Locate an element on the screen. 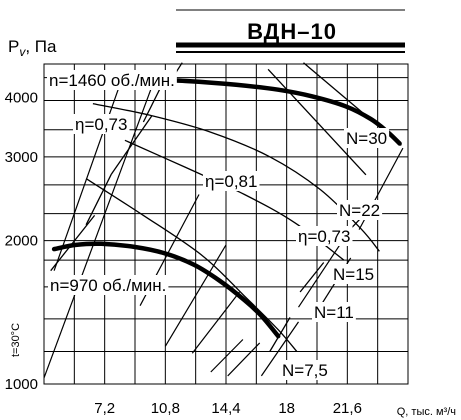 The image size is (461, 420). x-tick-label: 10,8 is located at coordinates (165, 408).